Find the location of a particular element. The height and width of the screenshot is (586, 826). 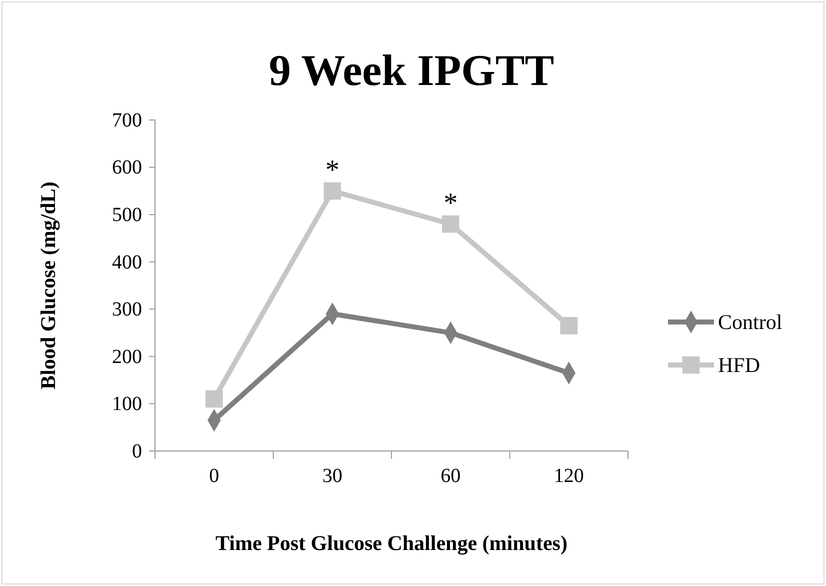

x-tick-label: 0 is located at coordinates (214, 476).